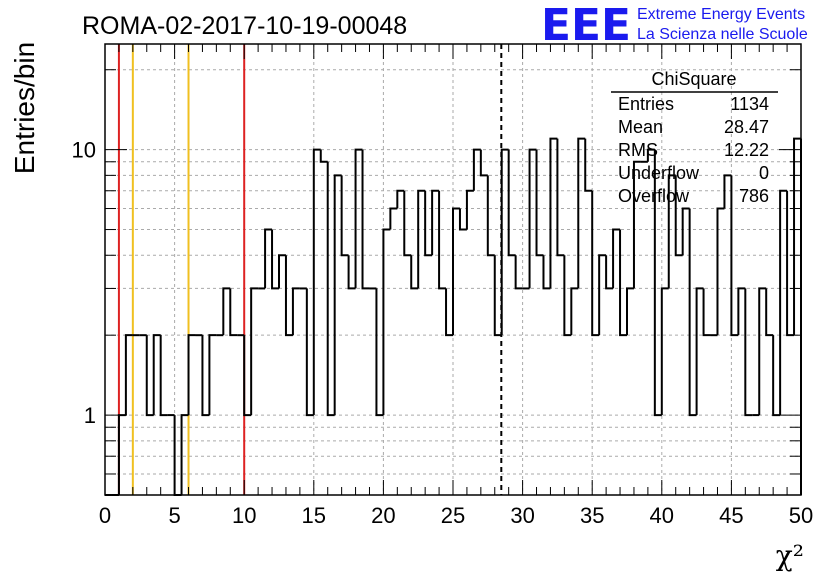 The height and width of the screenshot is (572, 836). Describe the element at coordinates (383, 515) in the screenshot. I see `x-tick-label: 20` at that location.